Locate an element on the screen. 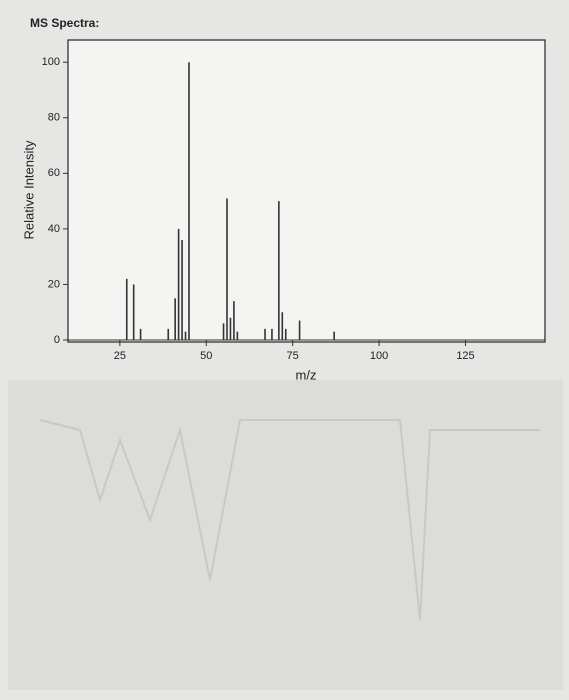  y-tick-label: 20 is located at coordinates (54, 284).